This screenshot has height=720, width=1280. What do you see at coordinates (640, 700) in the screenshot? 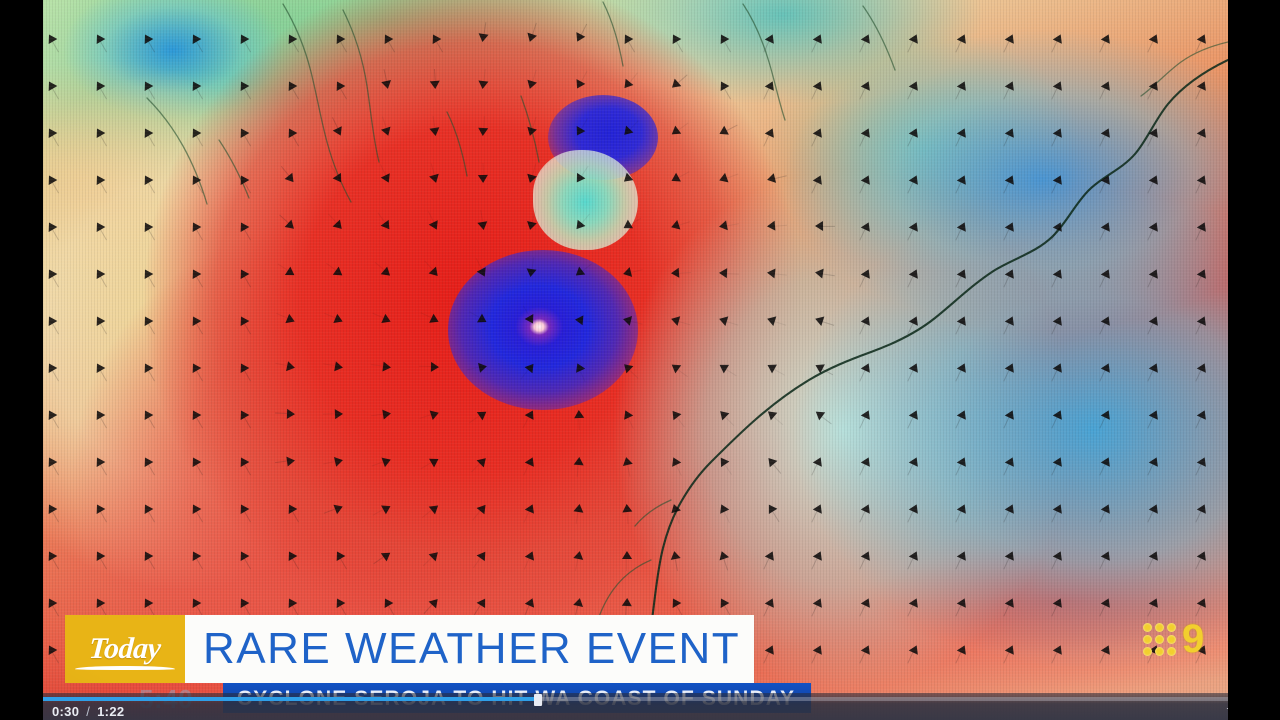
I see `video-progress-bar` at bounding box center [640, 700].